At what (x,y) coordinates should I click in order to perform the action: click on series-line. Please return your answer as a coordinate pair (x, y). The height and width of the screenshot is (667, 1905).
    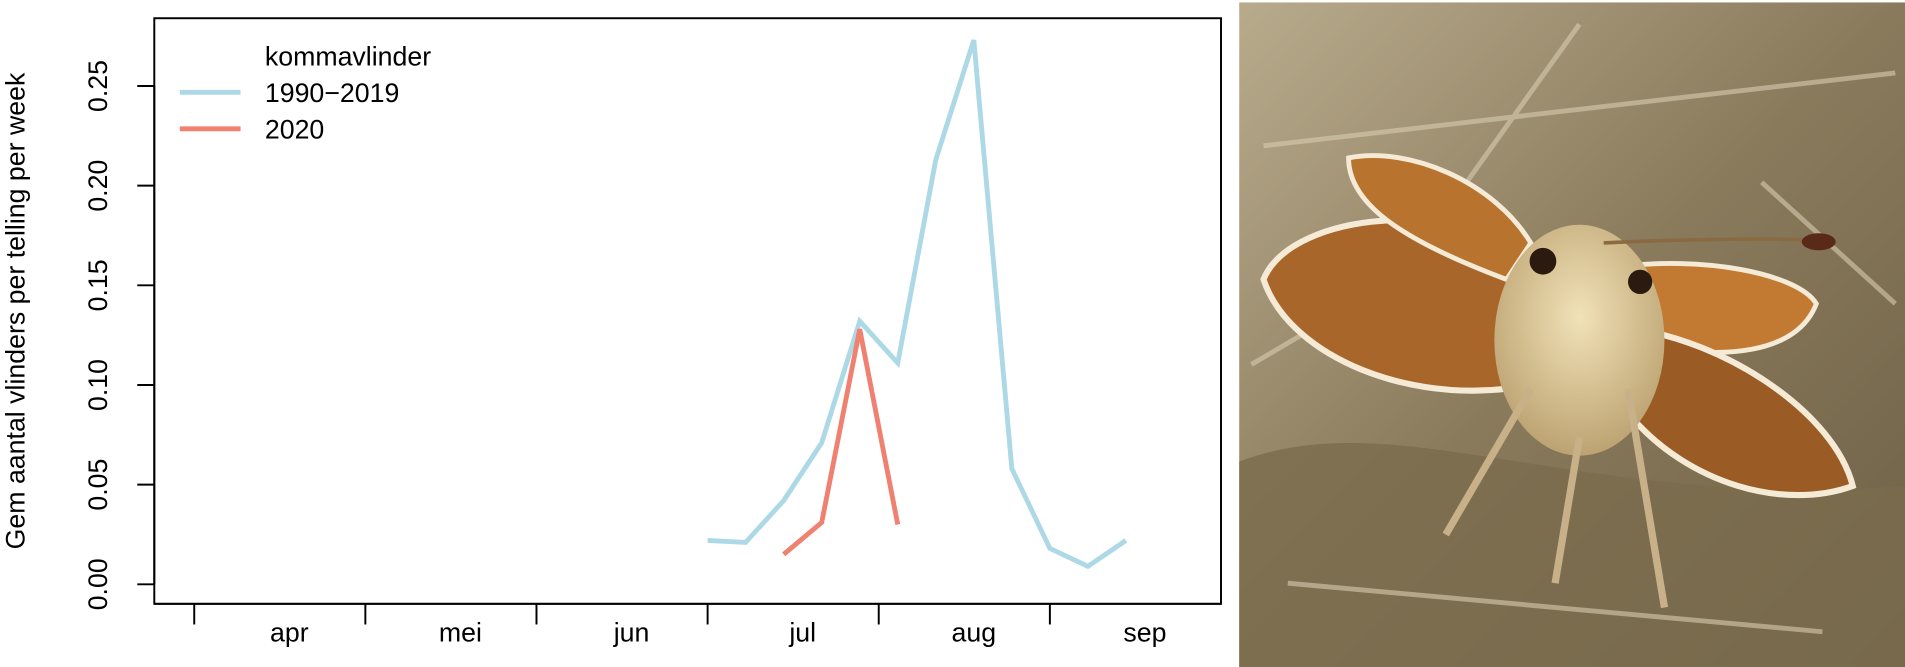
    Looking at the image, I should click on (841, 442).